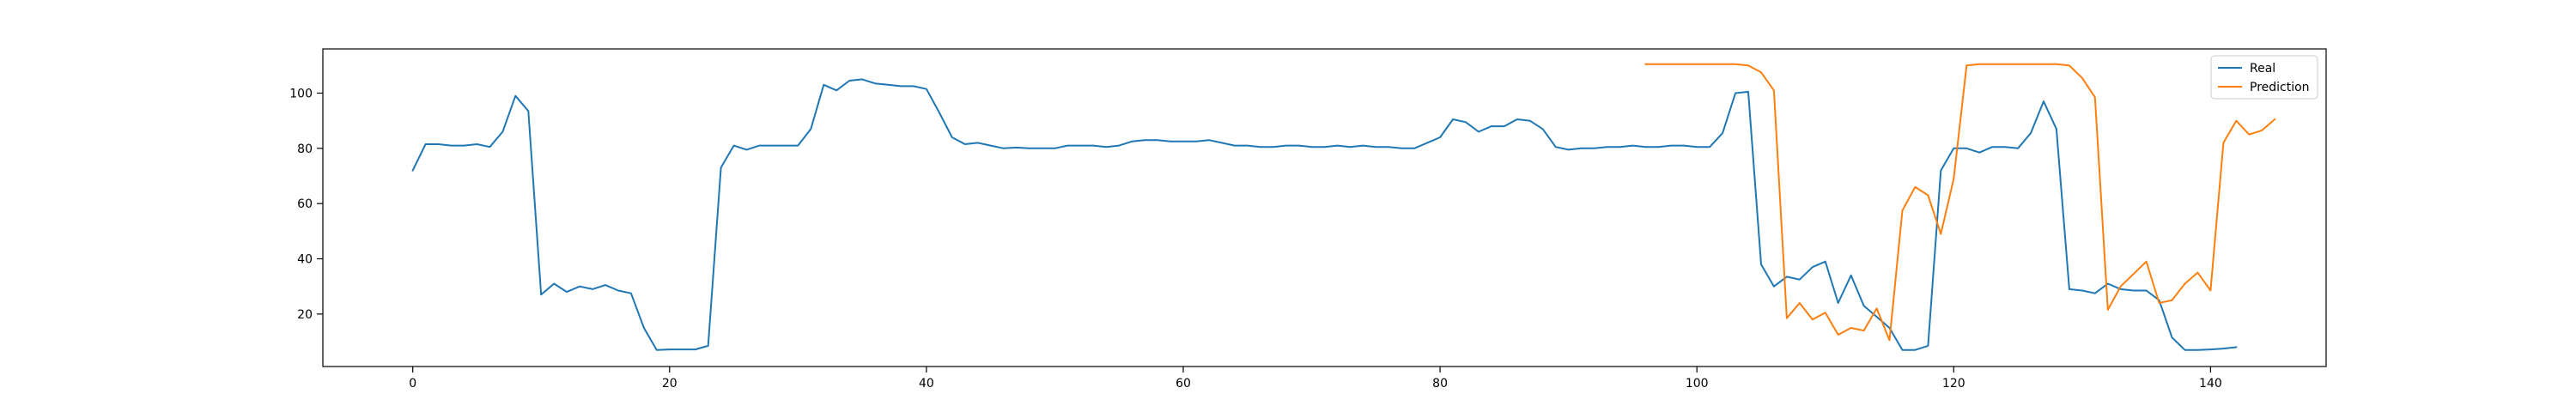  What do you see at coordinates (926, 384) in the screenshot?
I see `x-tick-label: 40` at bounding box center [926, 384].